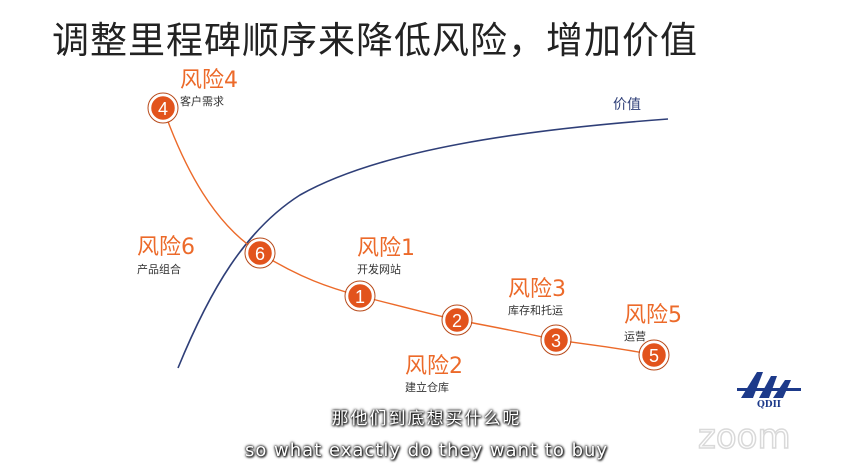  I want to click on marker-number: 6, so click(260, 254).